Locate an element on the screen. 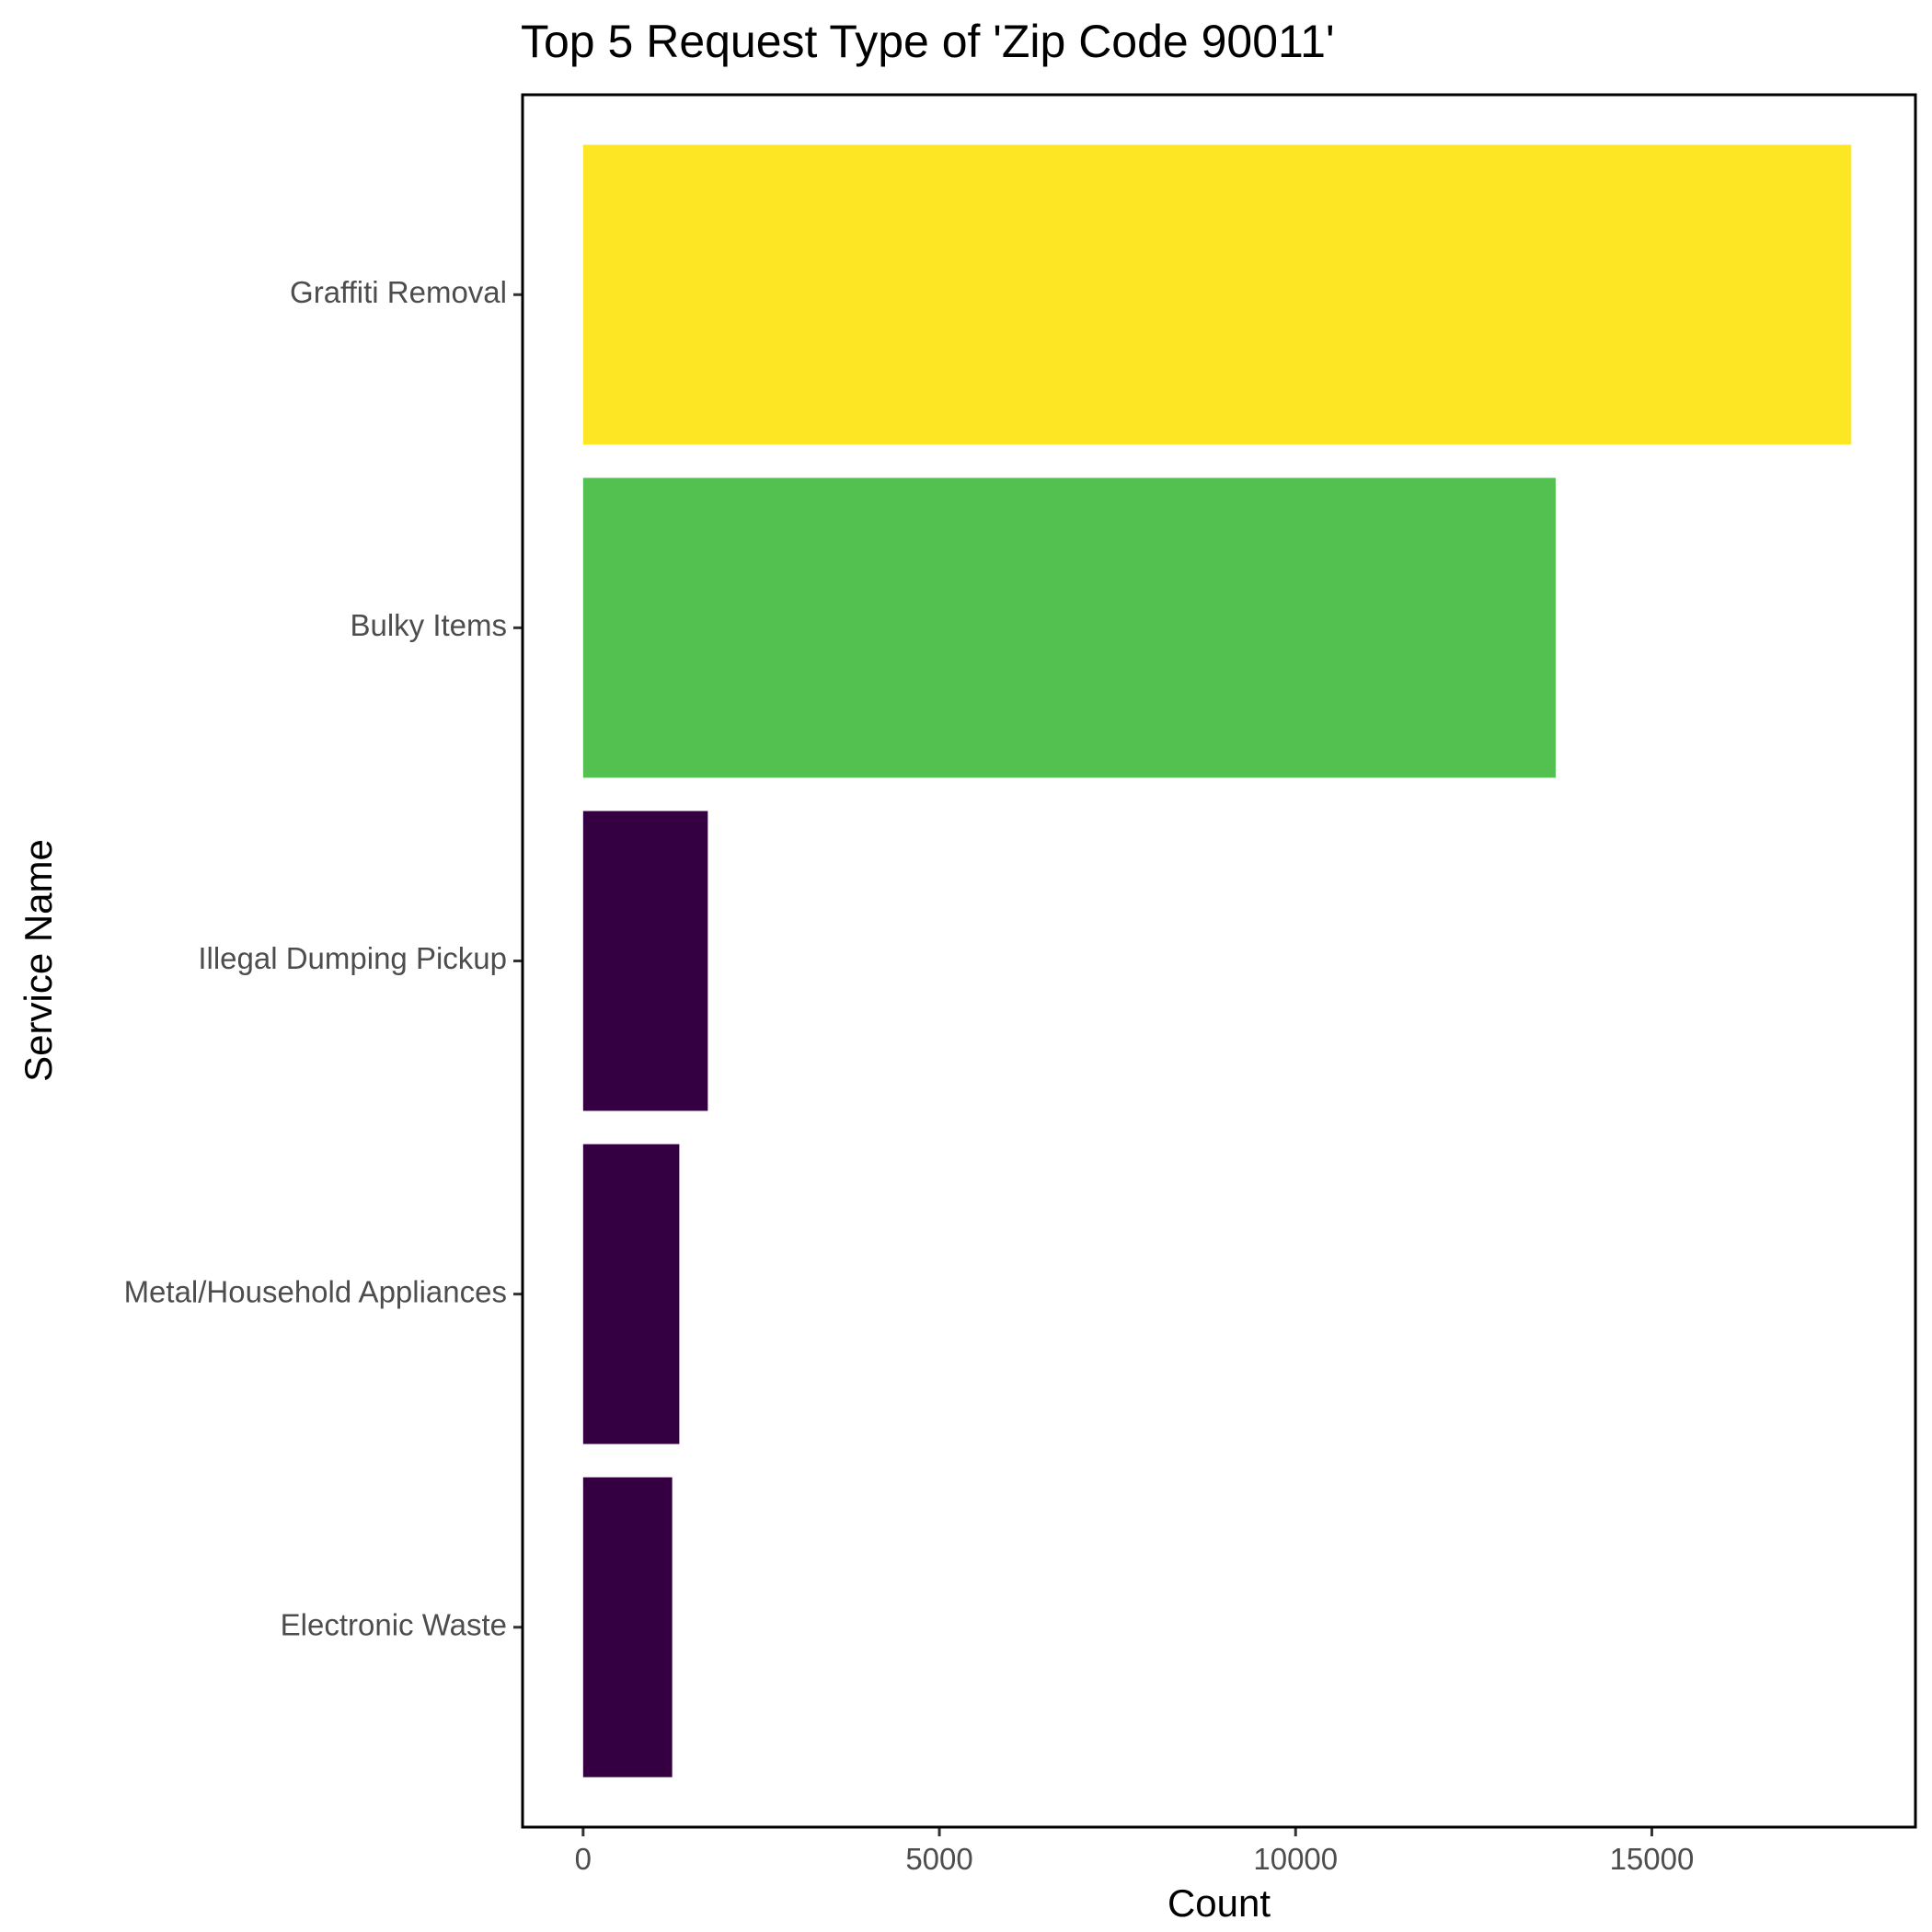  bar-illegal-dumping-pickup is located at coordinates (645, 961).